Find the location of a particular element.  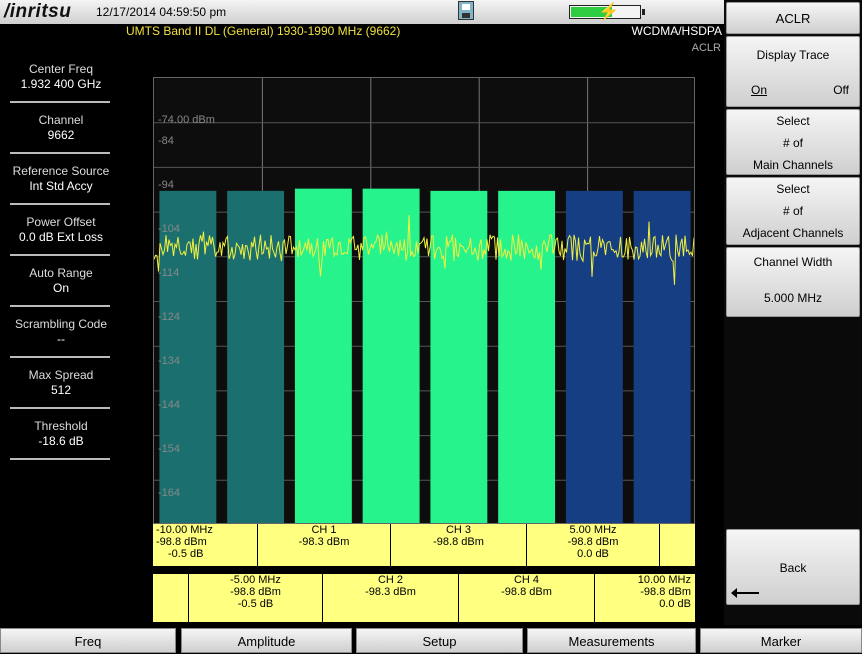

main-menu-bar: Freq Amplitude Setup Measurements Marker is located at coordinates (431, 640).